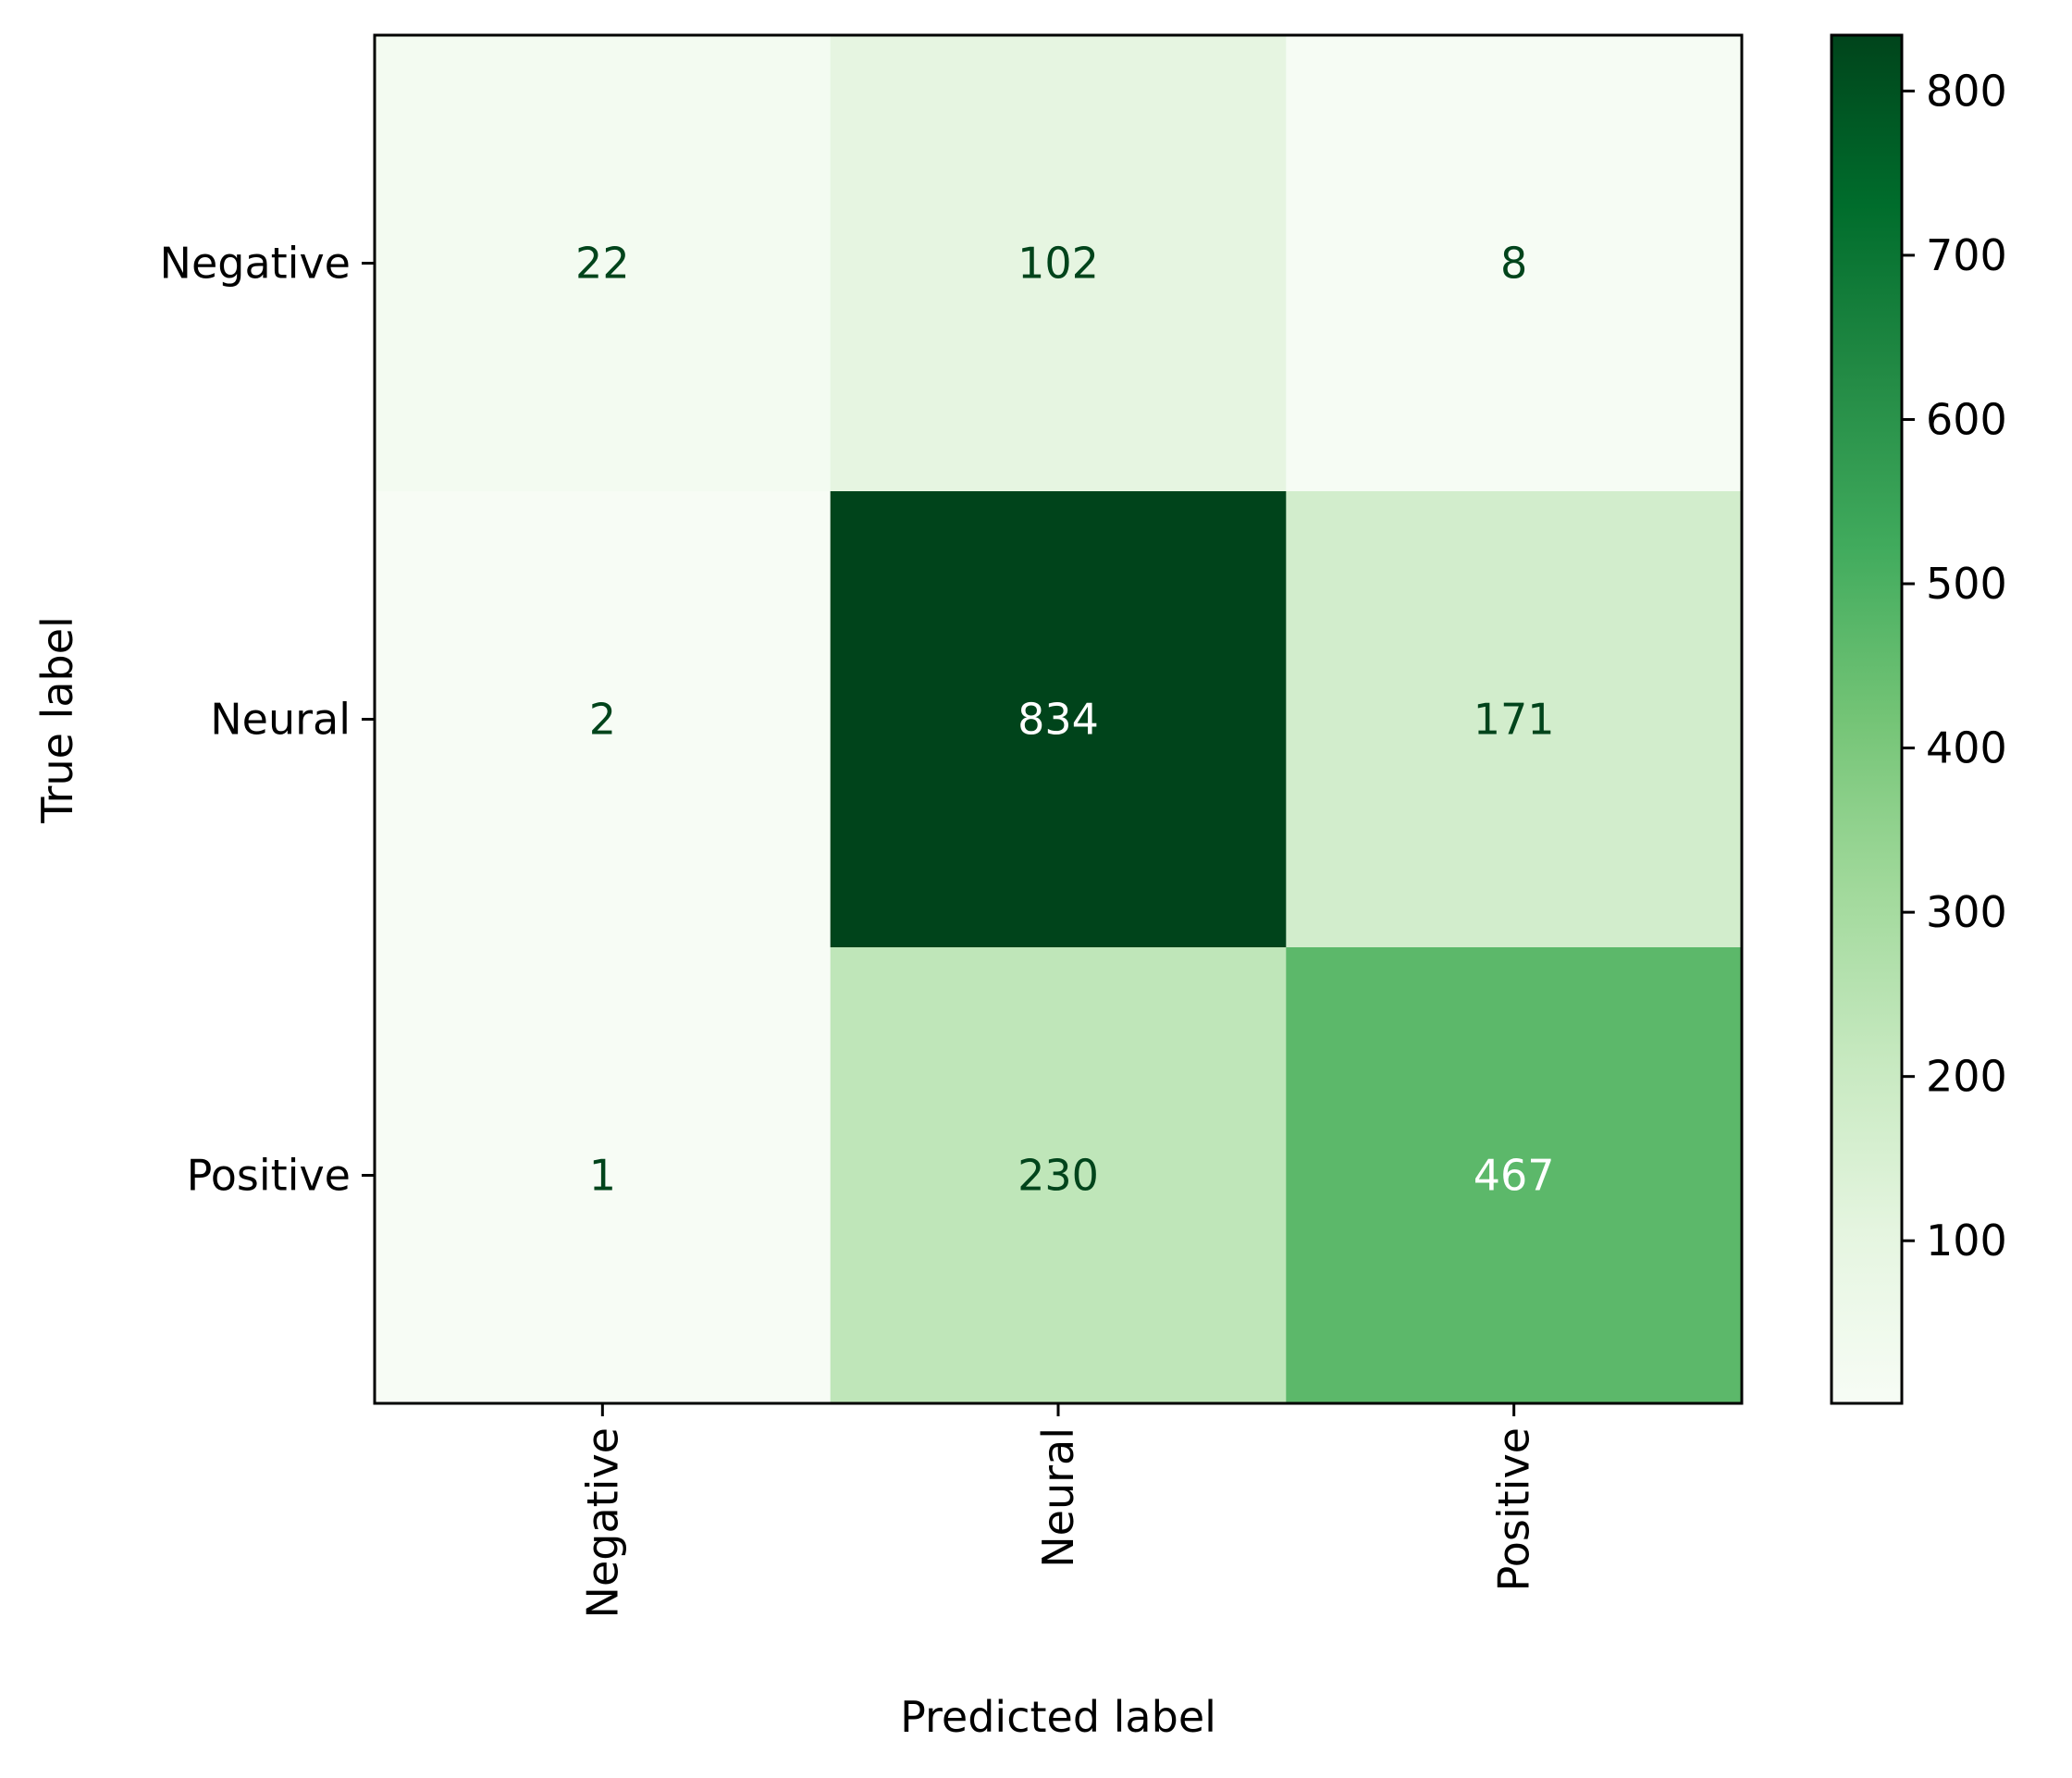  I want to click on heatmap-cell-value: 102, so click(1058, 264).